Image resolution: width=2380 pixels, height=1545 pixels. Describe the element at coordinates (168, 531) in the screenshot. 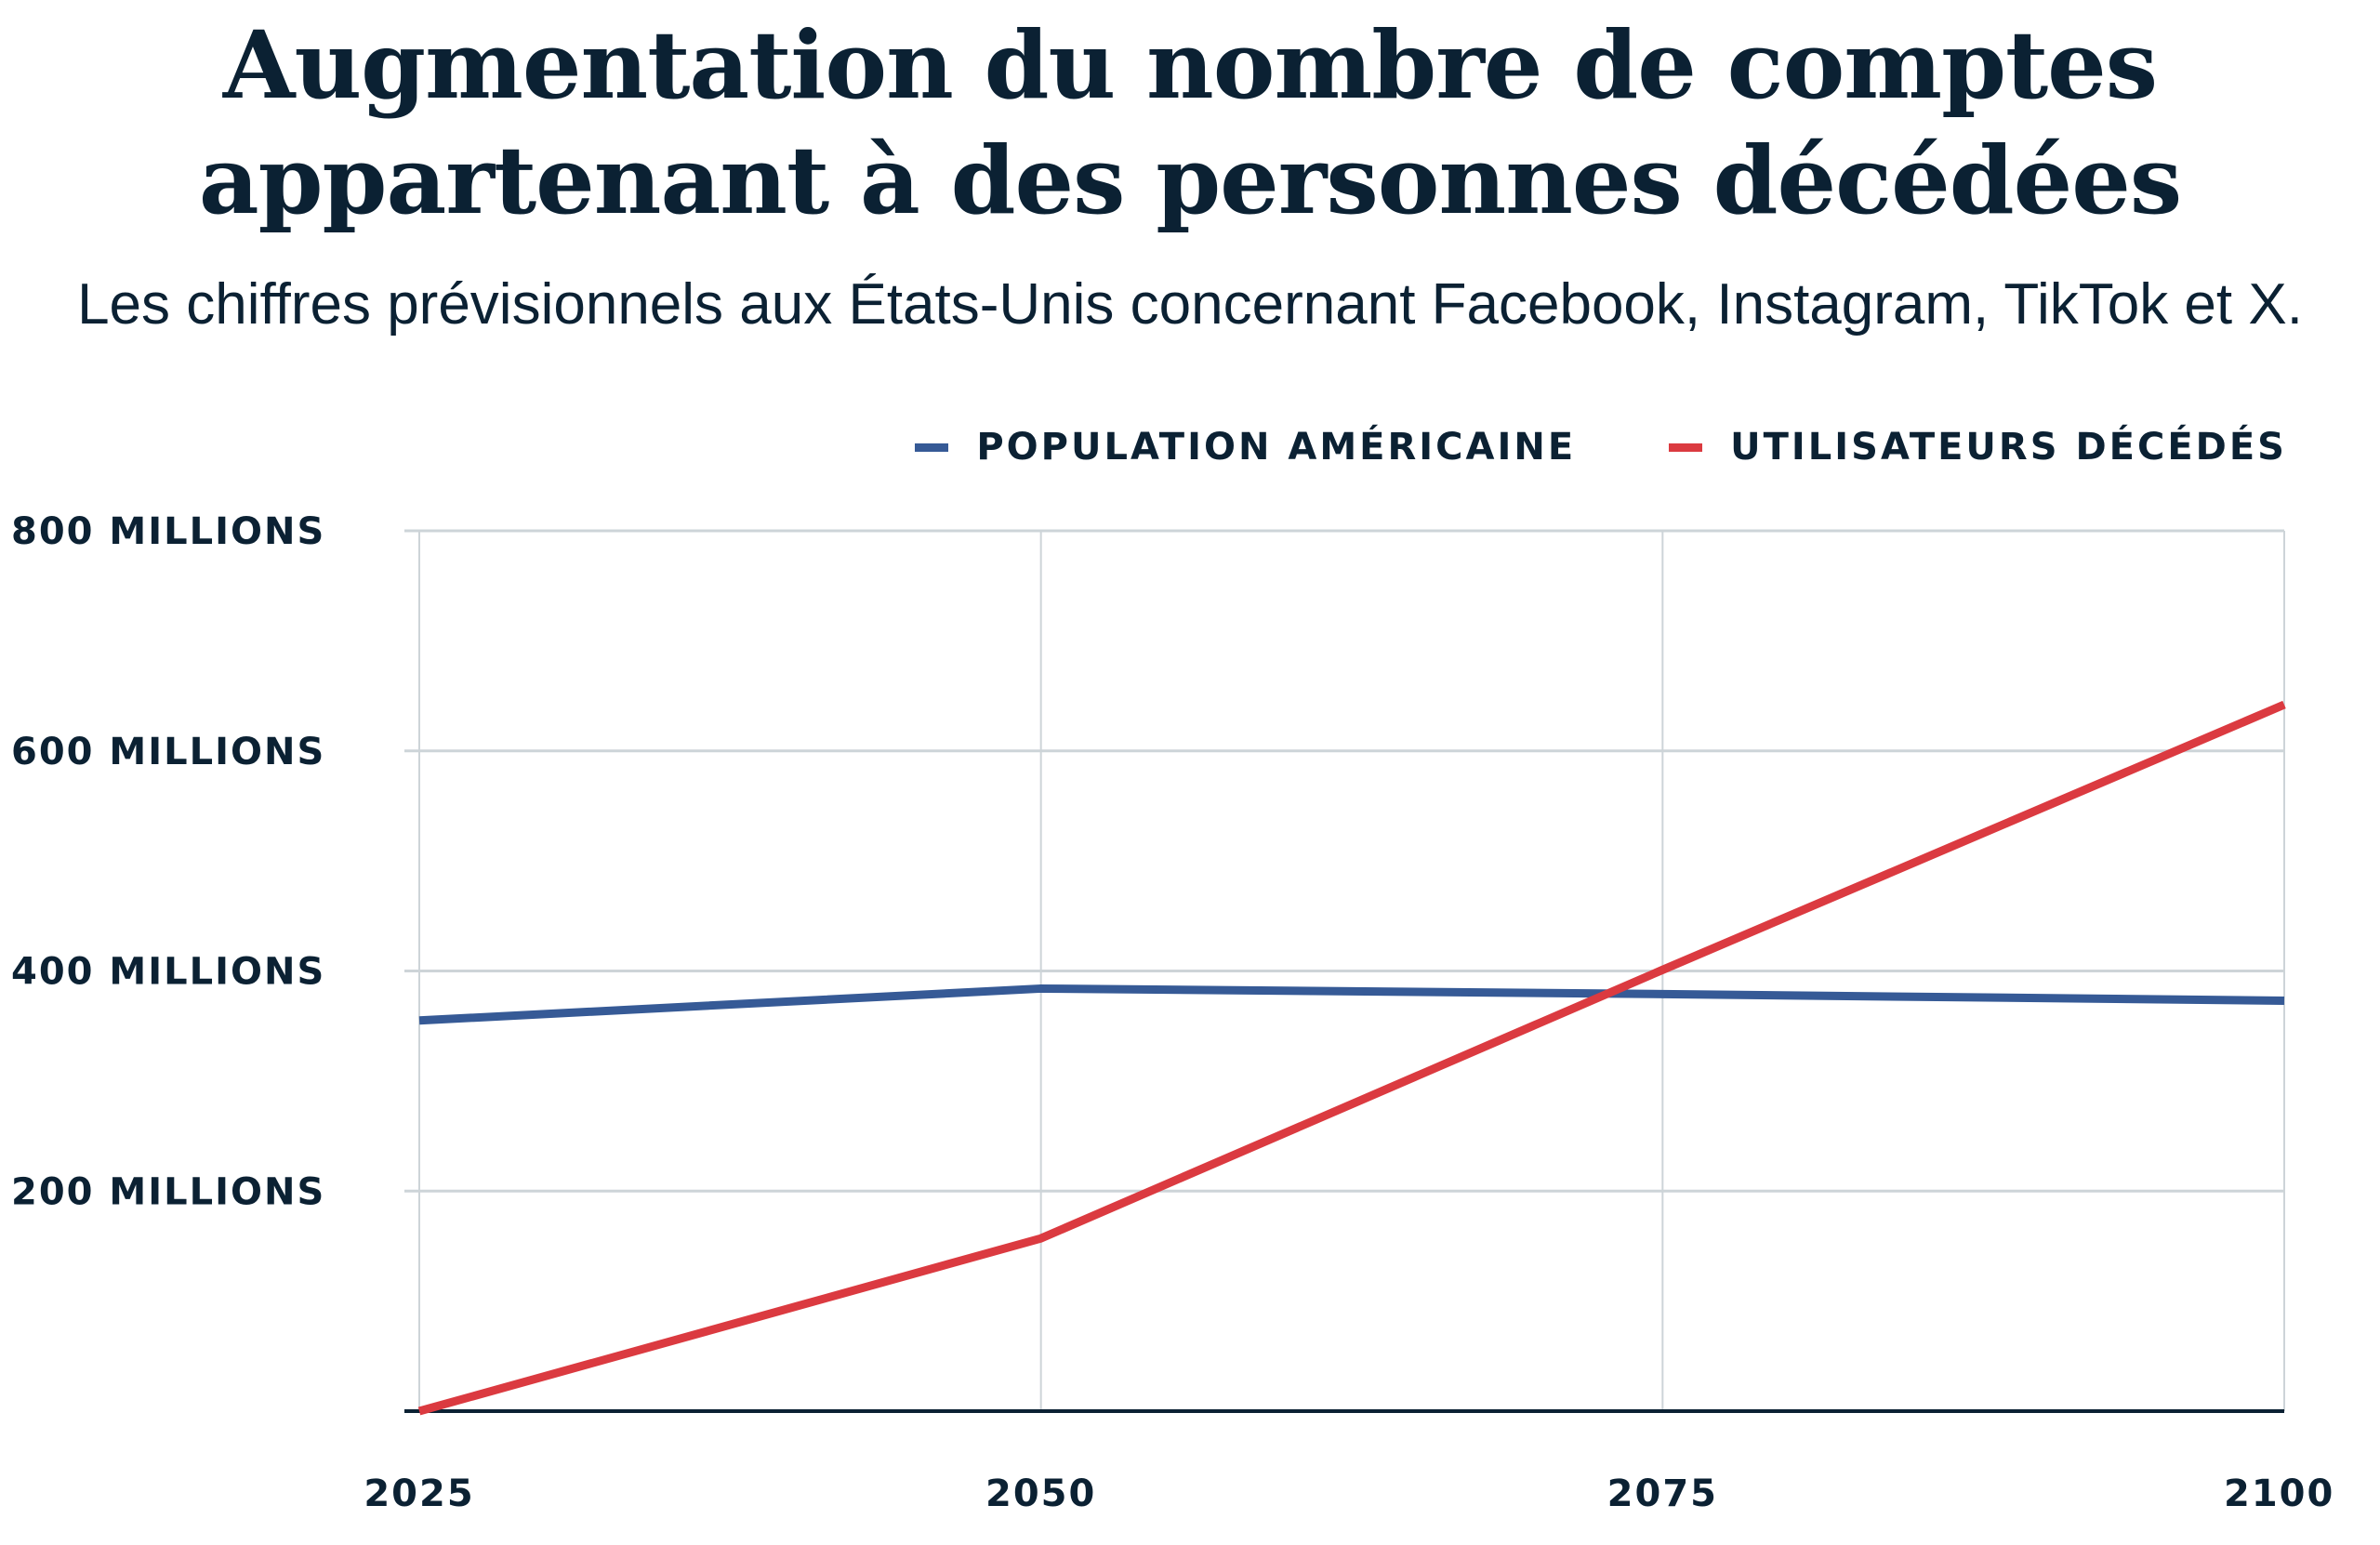

I see `y-tick-label: 800 MILLIONS` at that location.